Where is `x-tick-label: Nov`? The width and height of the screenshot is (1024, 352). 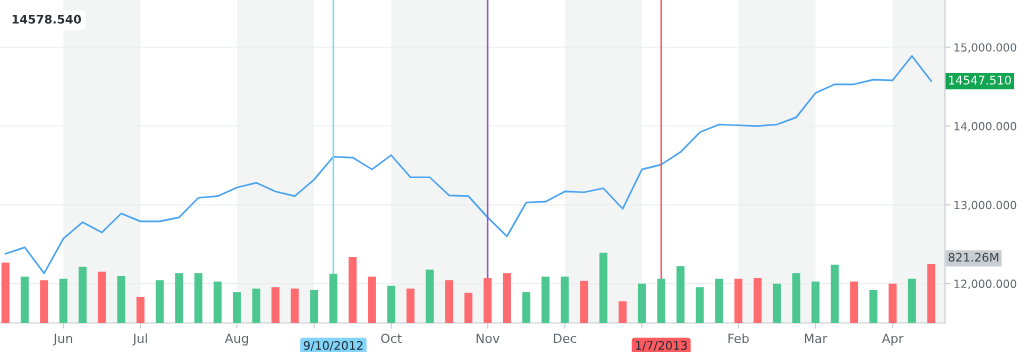
x-tick-label: Nov is located at coordinates (488, 338).